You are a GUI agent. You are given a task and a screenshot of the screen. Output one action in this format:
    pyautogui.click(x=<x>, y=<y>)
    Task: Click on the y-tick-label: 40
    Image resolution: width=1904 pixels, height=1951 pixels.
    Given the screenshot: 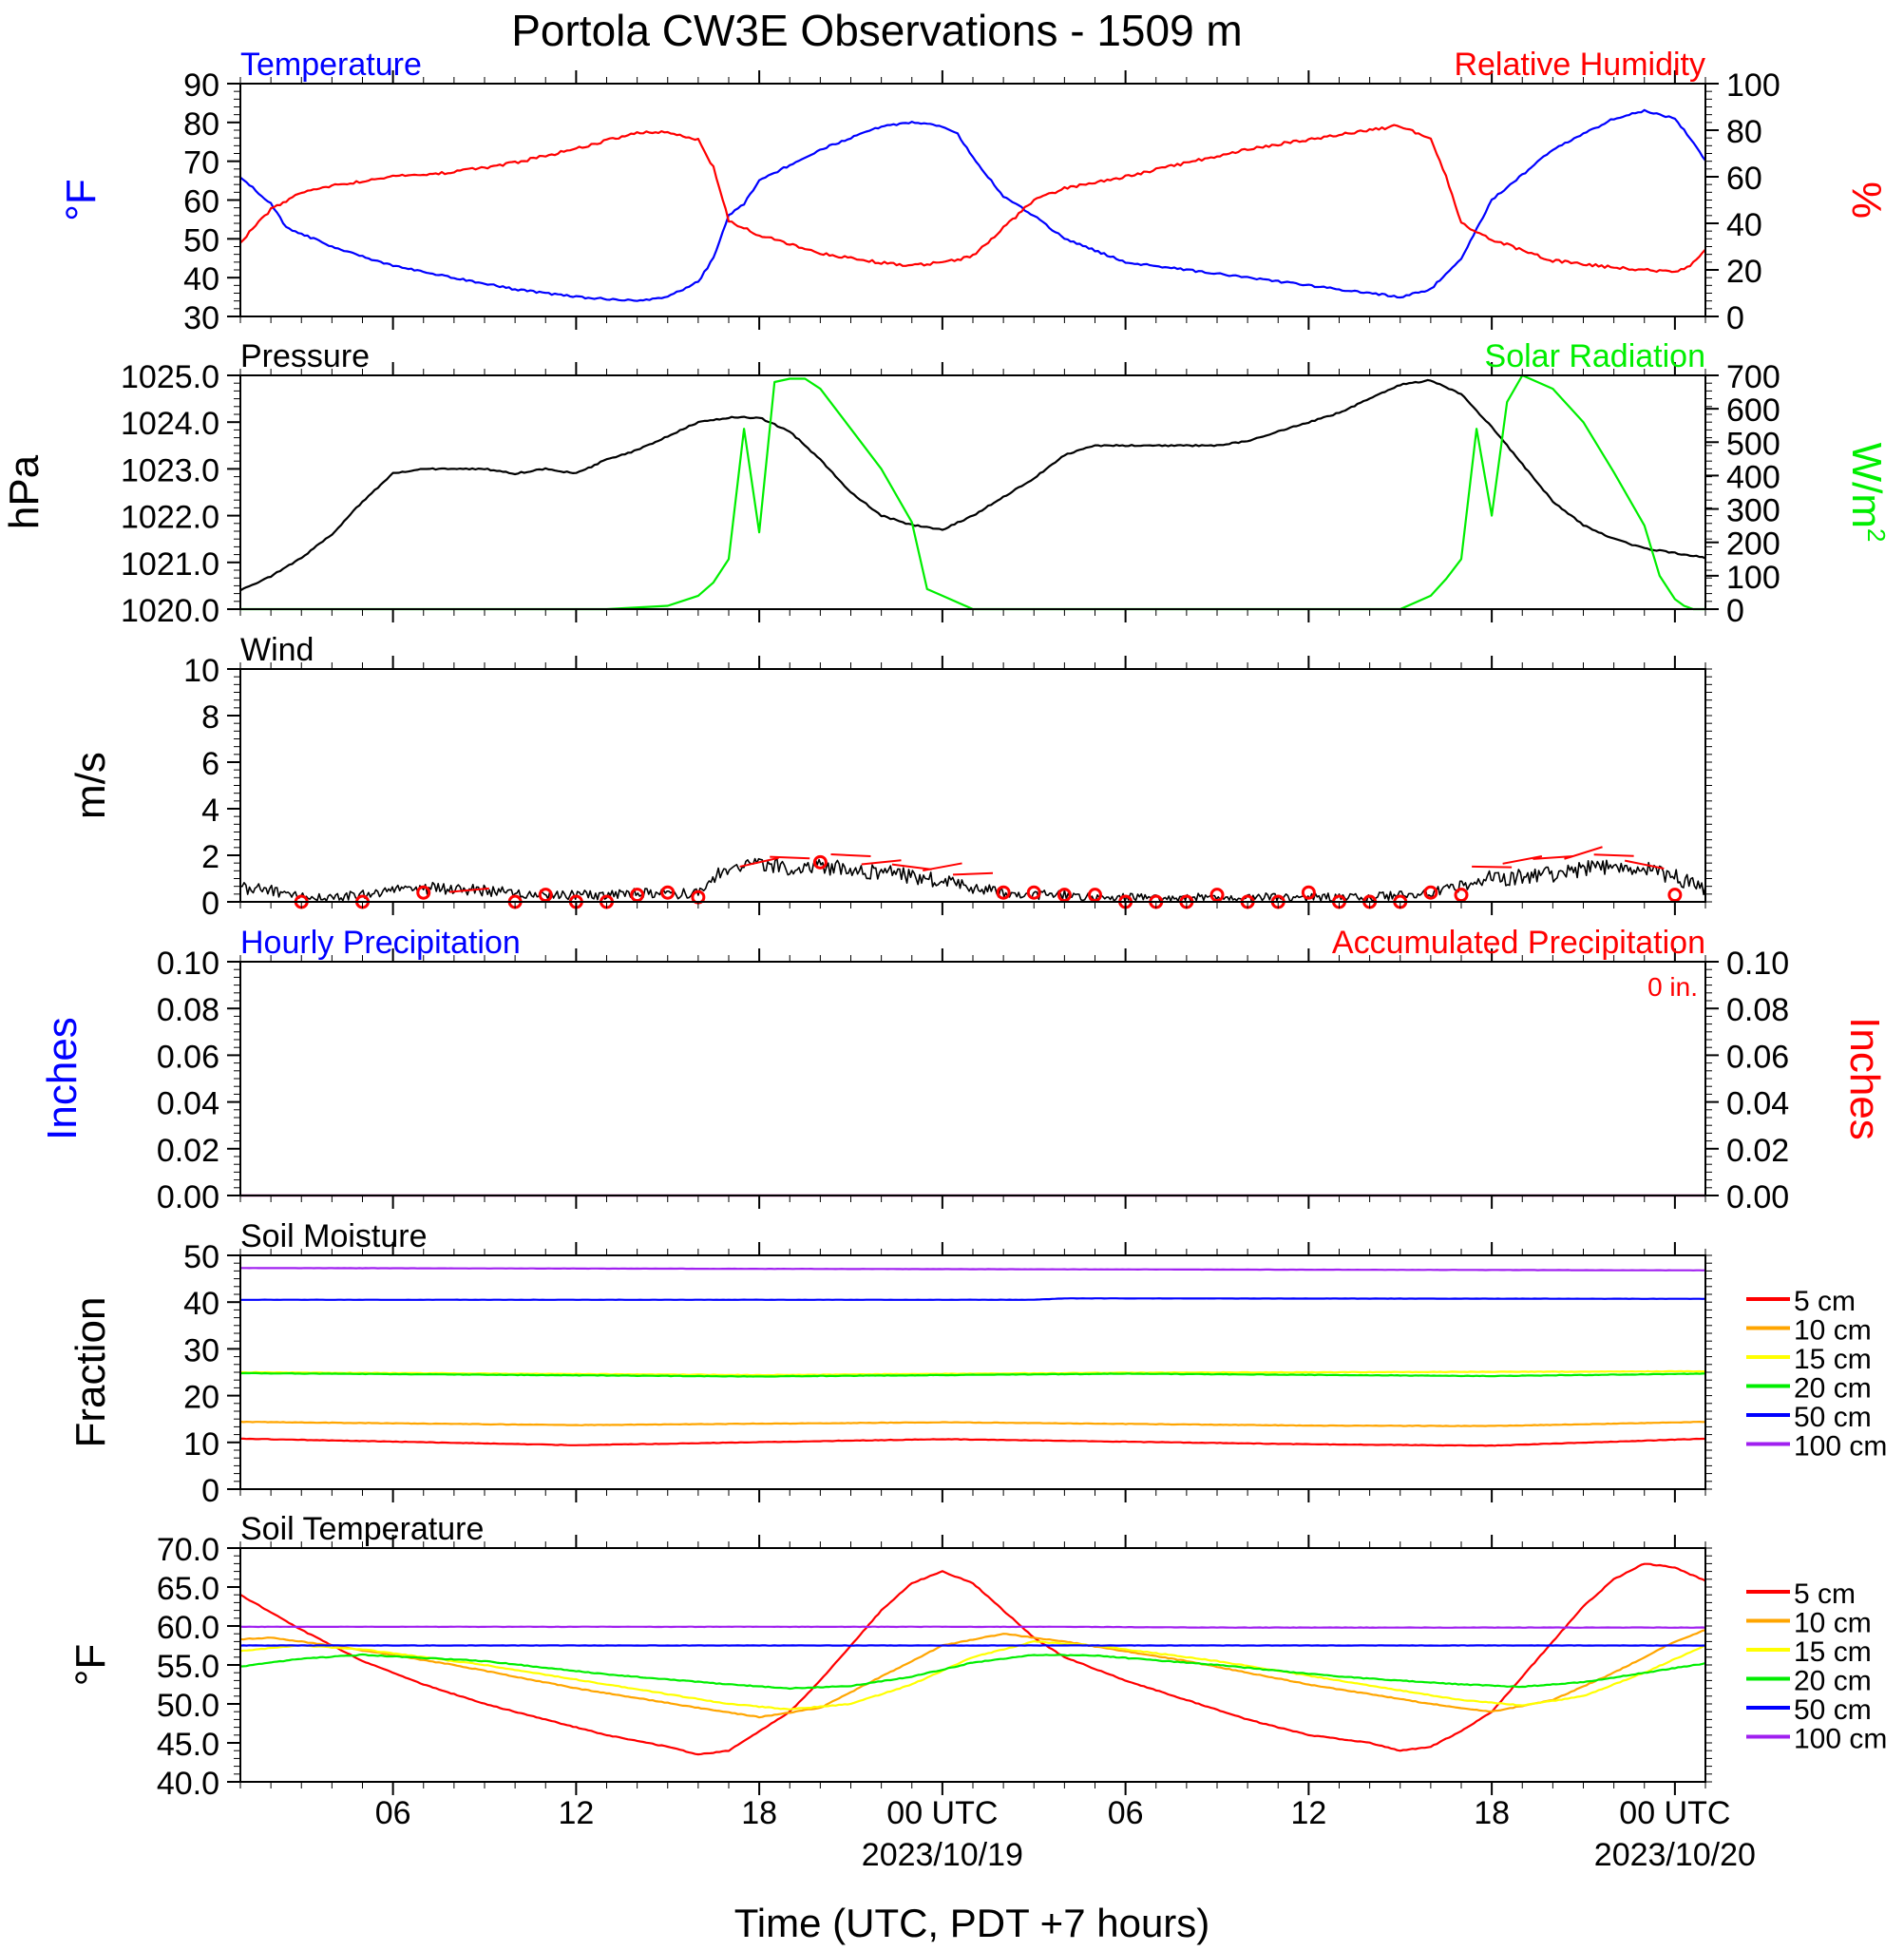 What is the action you would take?
    pyautogui.click(x=201, y=1304)
    